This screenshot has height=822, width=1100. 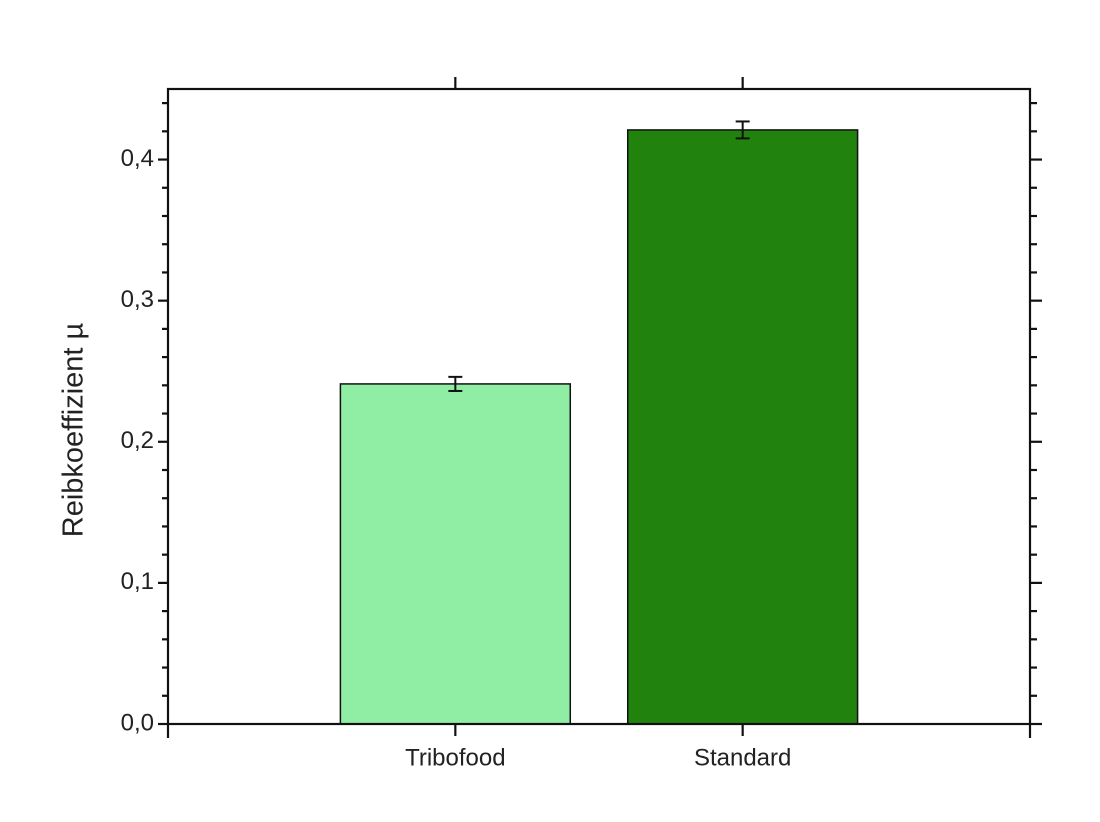 What do you see at coordinates (455, 554) in the screenshot?
I see `bar` at bounding box center [455, 554].